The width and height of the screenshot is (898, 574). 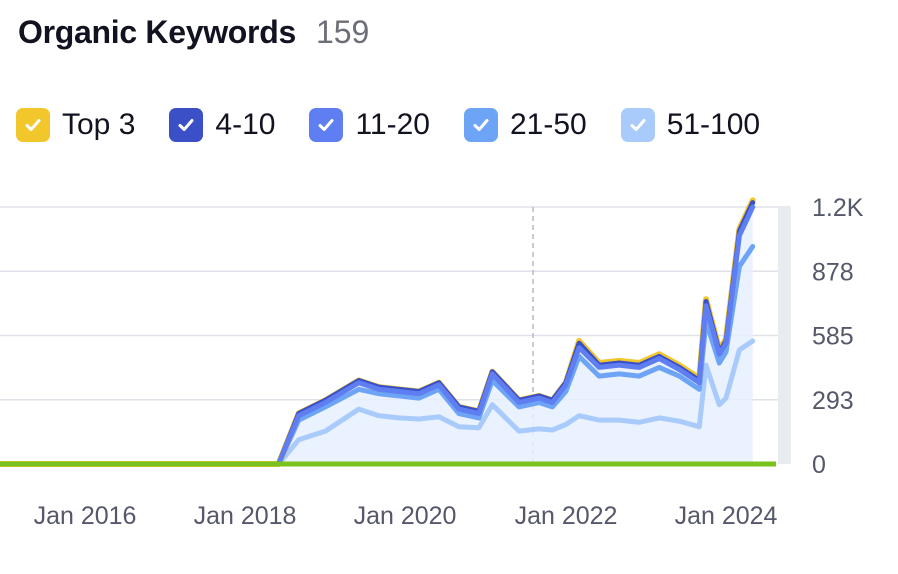 I want to click on x-tick-label: Jan 2020, so click(x=405, y=516).